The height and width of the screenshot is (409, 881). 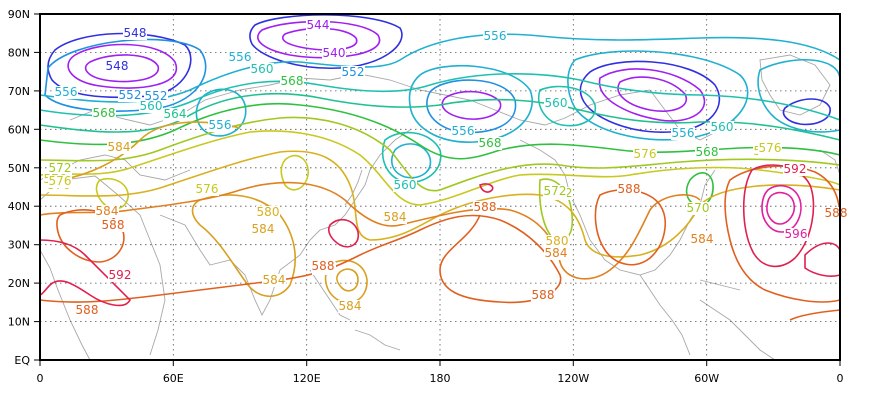 I want to click on contour-label: 570, so click(x=698, y=208).